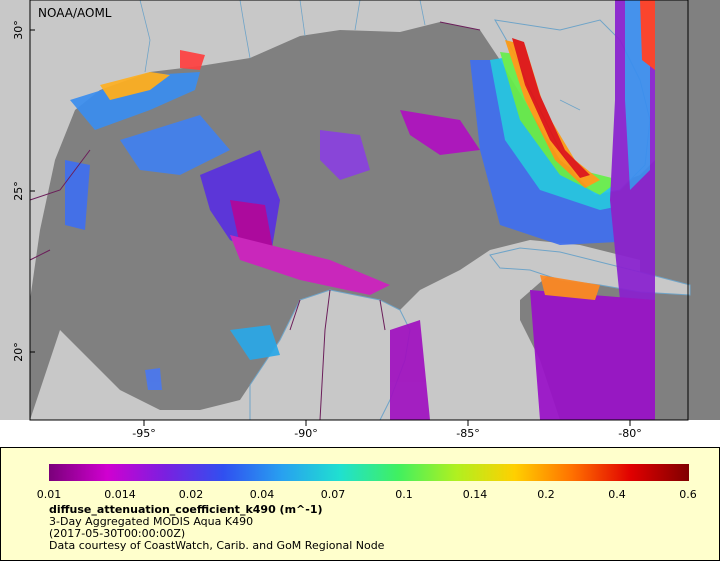 Image resolution: width=720 pixels, height=561 pixels. Describe the element at coordinates (262, 494) in the screenshot. I see `colorbar-tick: 0.04` at that location.